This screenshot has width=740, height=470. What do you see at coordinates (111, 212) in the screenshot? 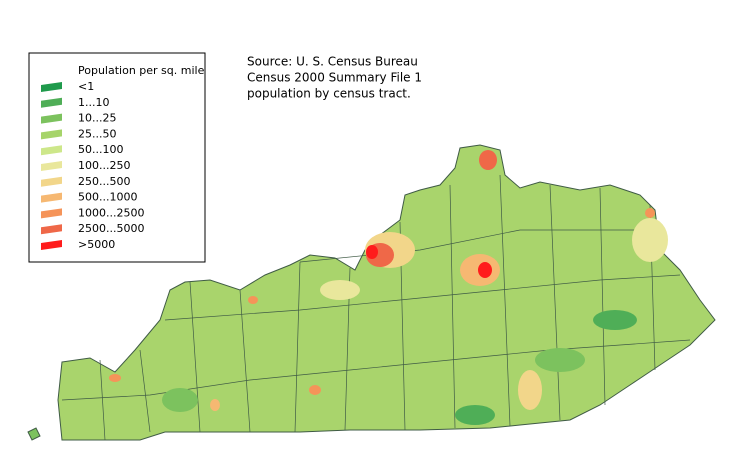
I see `legend-label: 1000...2500` at bounding box center [111, 212].